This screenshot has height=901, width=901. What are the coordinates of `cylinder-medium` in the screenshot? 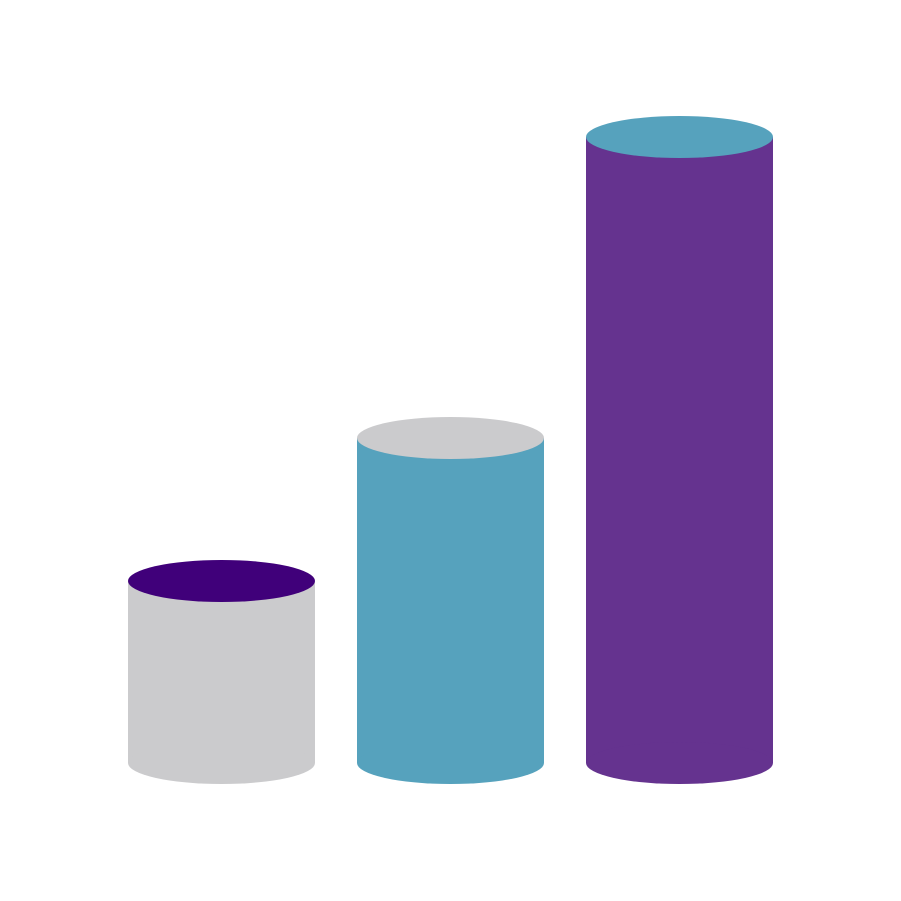 It's located at (450, 600).